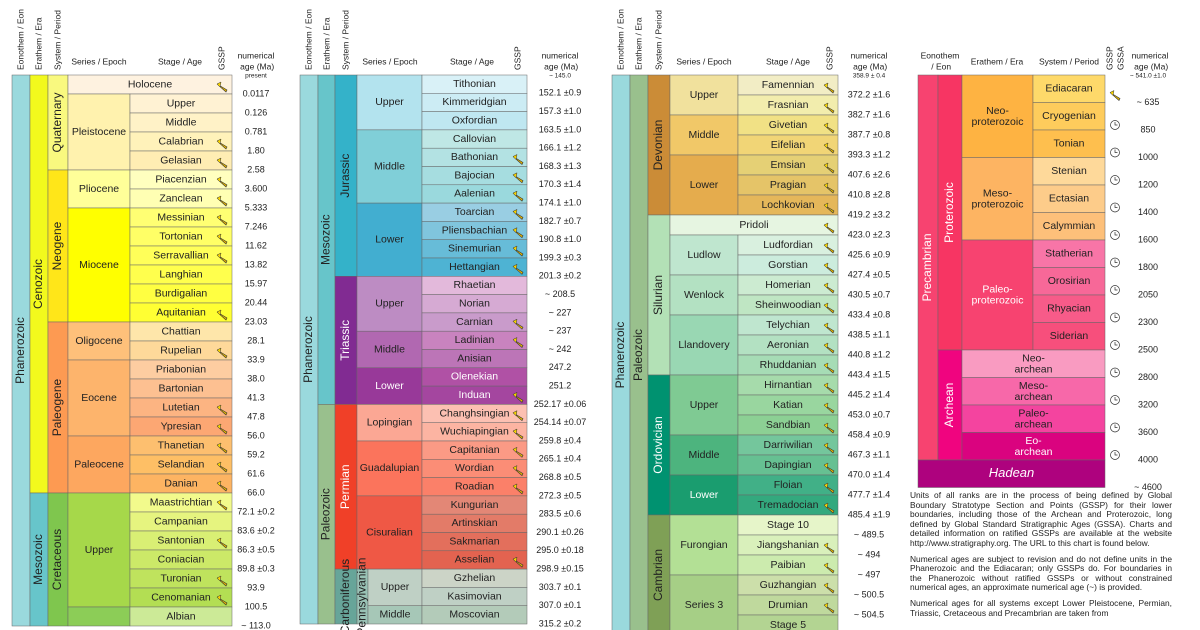 The width and height of the screenshot is (1200, 630). I want to click on unit-label: Upper, so click(181, 103).